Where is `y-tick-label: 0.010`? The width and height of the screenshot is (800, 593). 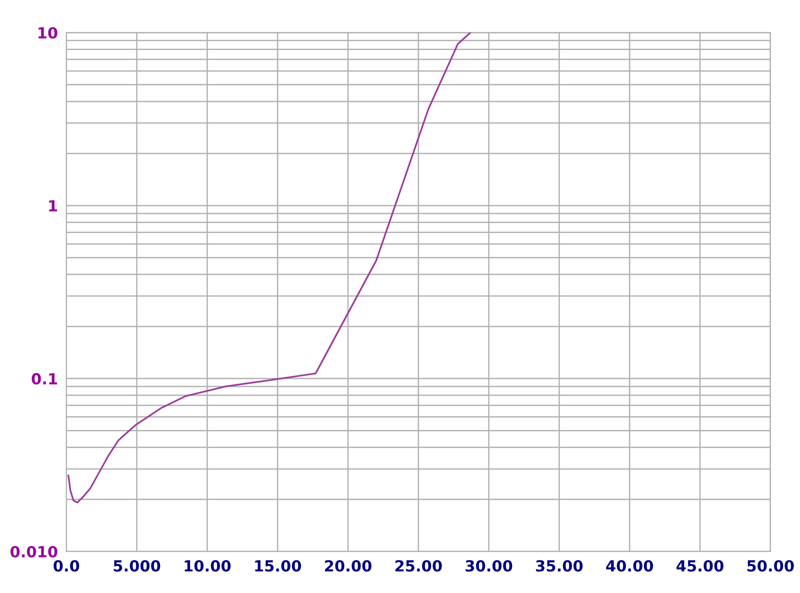
y-tick-label: 0.010 is located at coordinates (34, 552).